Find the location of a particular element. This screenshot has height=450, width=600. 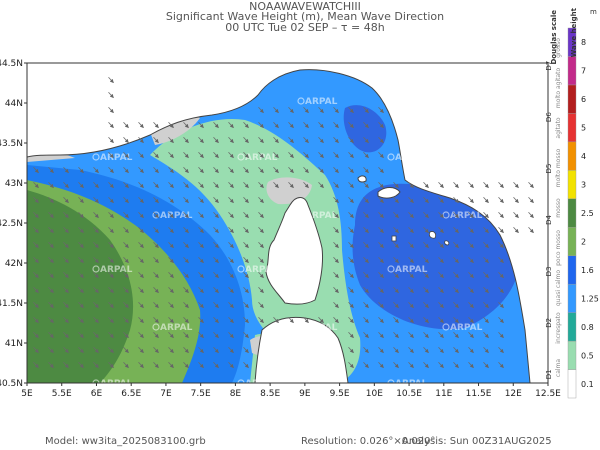

legend-value: 6 is located at coordinates (583, 99).